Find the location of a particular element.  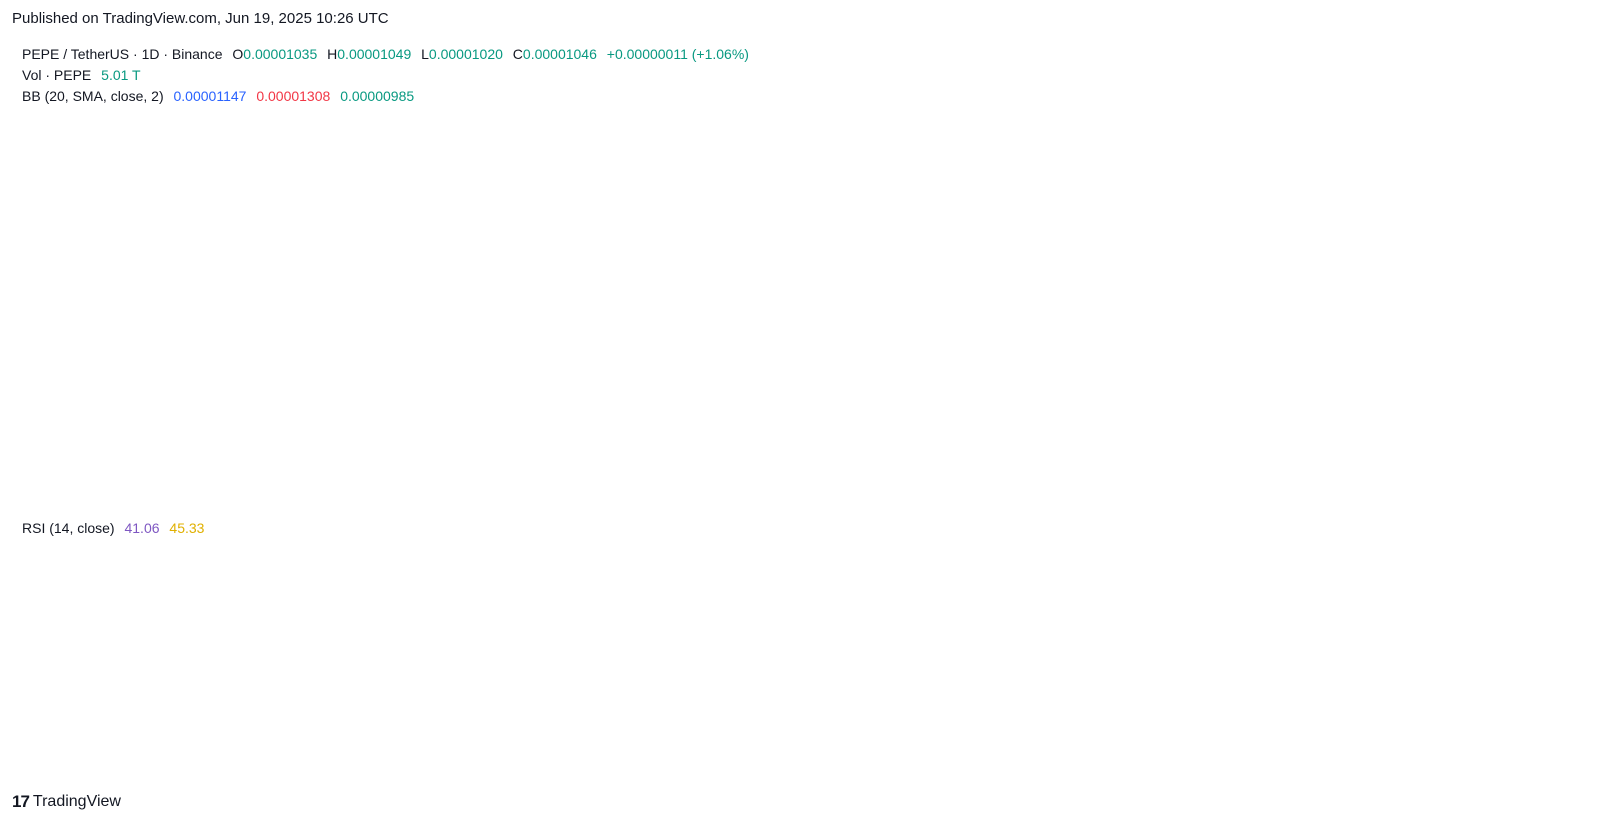

brand-name: TradingView is located at coordinates (76, 801).